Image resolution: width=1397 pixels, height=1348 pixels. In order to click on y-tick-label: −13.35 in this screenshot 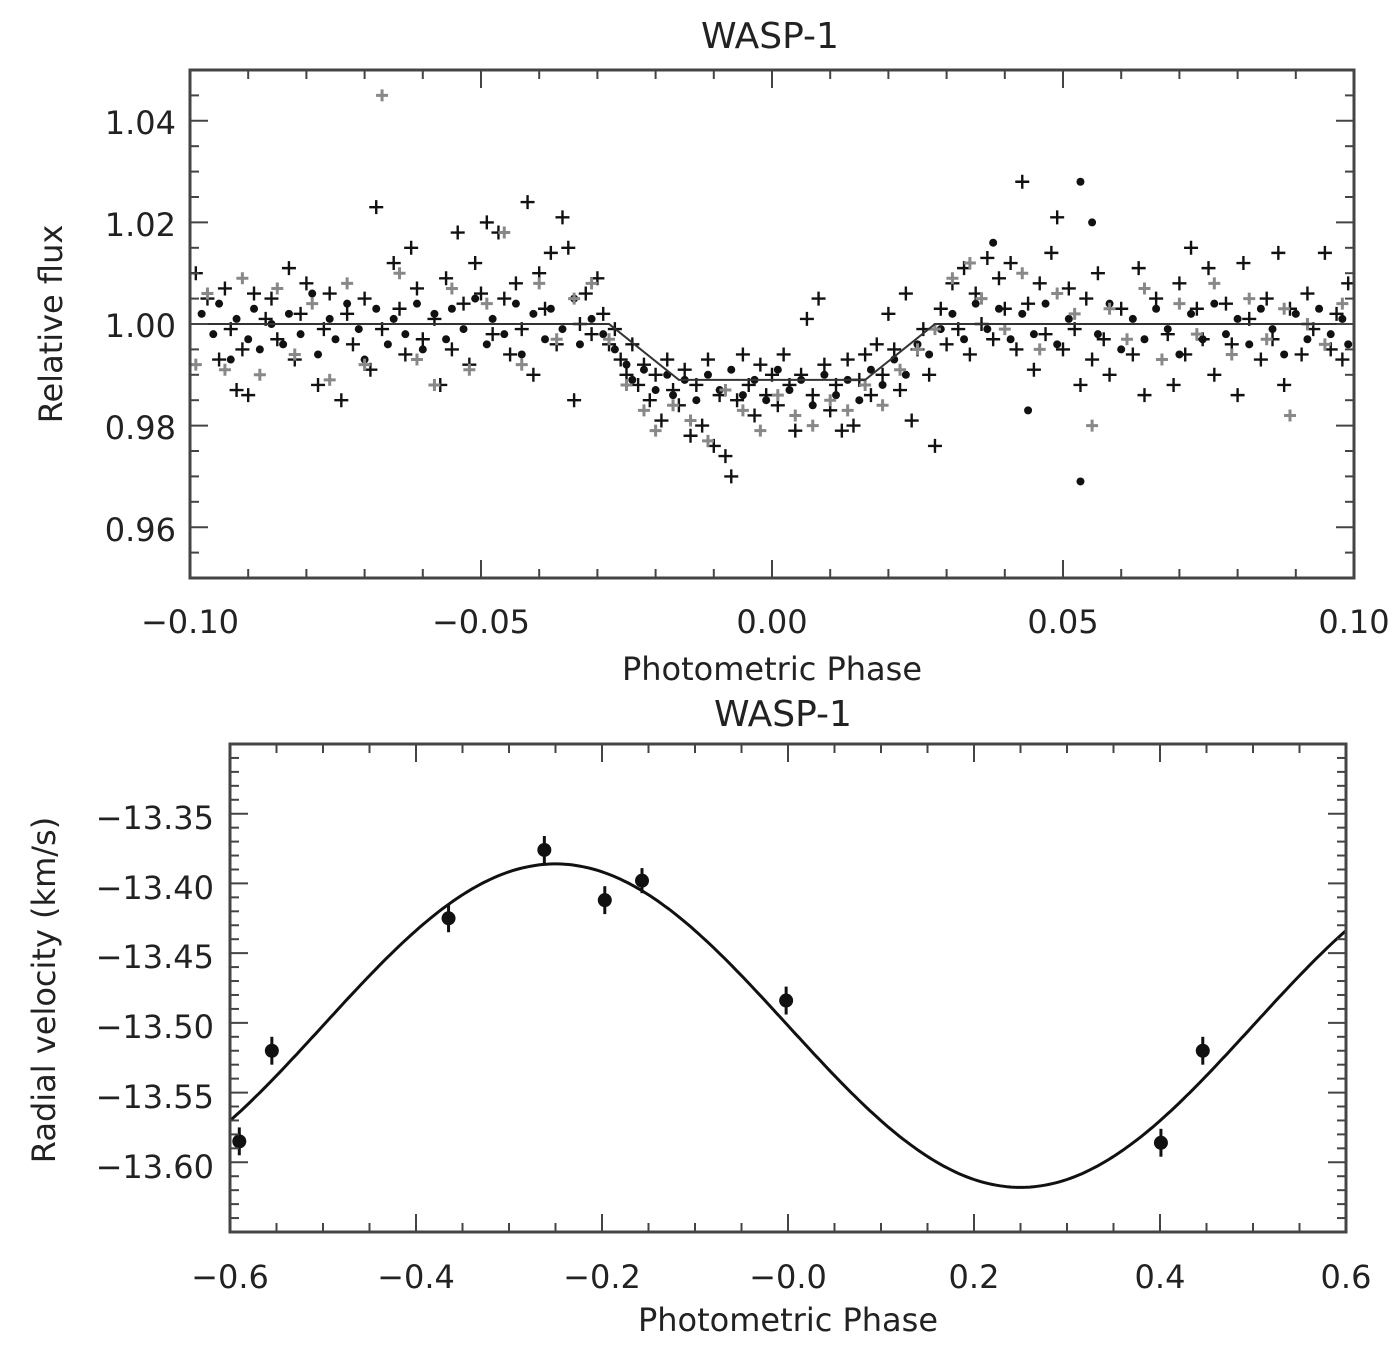, I will do `click(155, 818)`.